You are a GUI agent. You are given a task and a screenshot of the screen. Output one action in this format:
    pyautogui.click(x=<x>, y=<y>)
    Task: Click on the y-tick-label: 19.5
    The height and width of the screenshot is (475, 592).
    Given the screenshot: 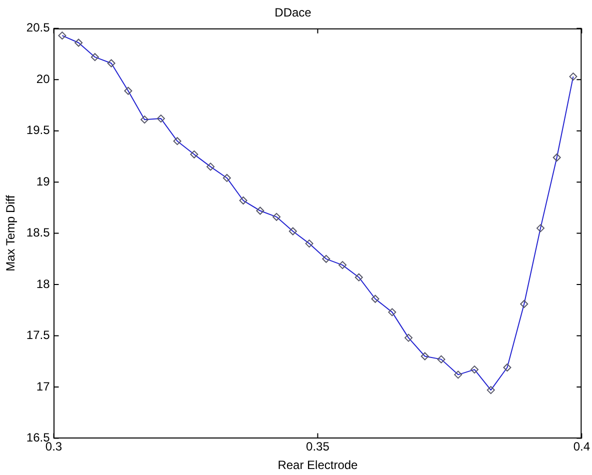 What is the action you would take?
    pyautogui.click(x=38, y=130)
    